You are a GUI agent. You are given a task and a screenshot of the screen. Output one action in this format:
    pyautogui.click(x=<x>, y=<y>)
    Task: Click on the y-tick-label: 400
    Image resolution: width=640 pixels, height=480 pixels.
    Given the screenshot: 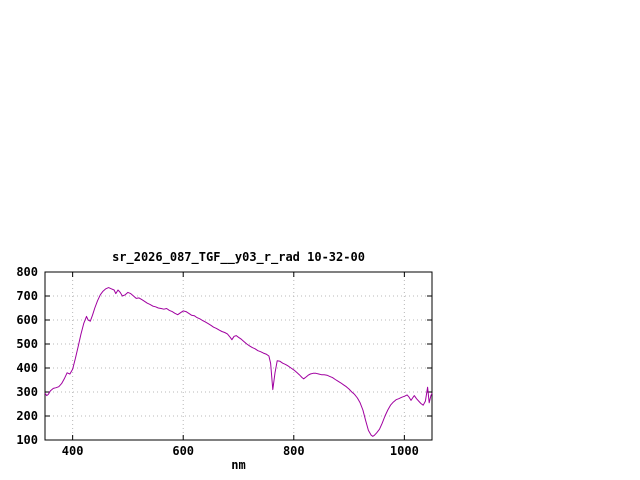 What is the action you would take?
    pyautogui.click(x=27, y=368)
    